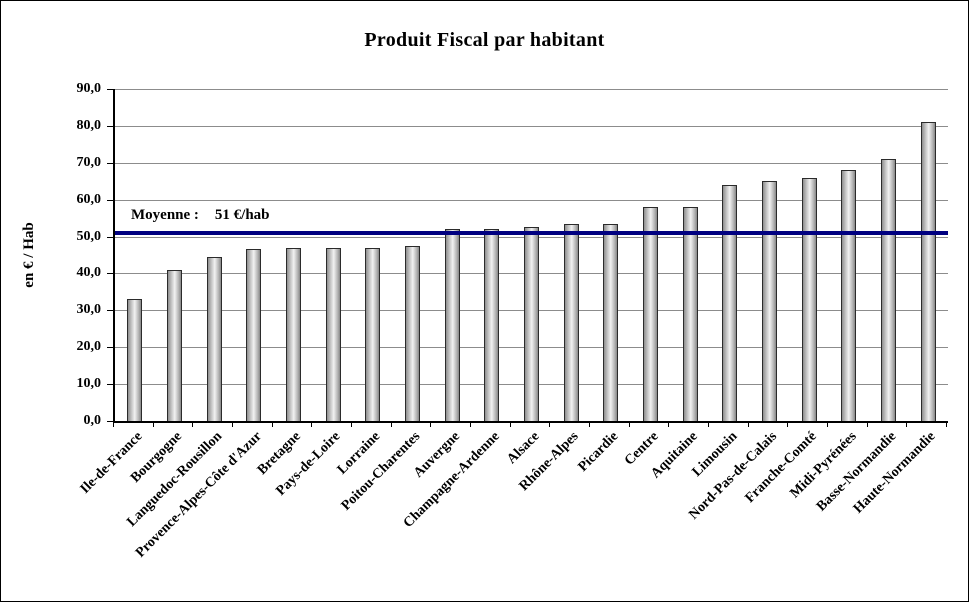 This screenshot has width=969, height=602. What do you see at coordinates (89, 162) in the screenshot?
I see `y-tick-label: 70,0` at bounding box center [89, 162].